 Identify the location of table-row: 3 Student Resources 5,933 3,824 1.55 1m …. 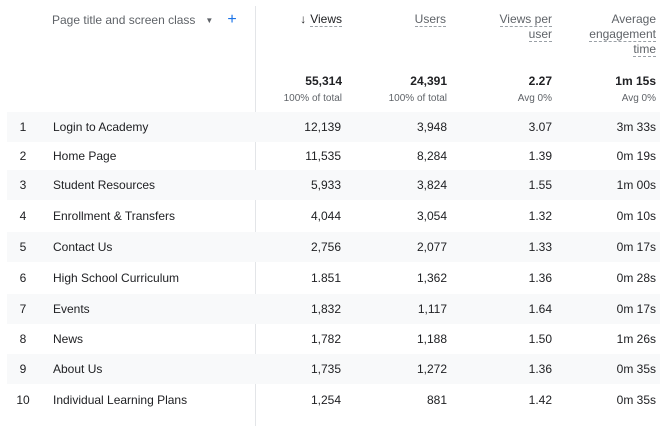
(333, 185).